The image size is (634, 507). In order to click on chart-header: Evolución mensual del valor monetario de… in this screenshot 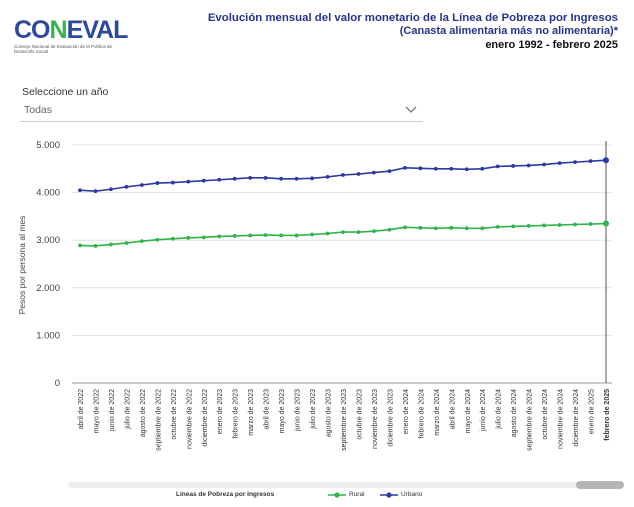, I will do `click(383, 32)`.